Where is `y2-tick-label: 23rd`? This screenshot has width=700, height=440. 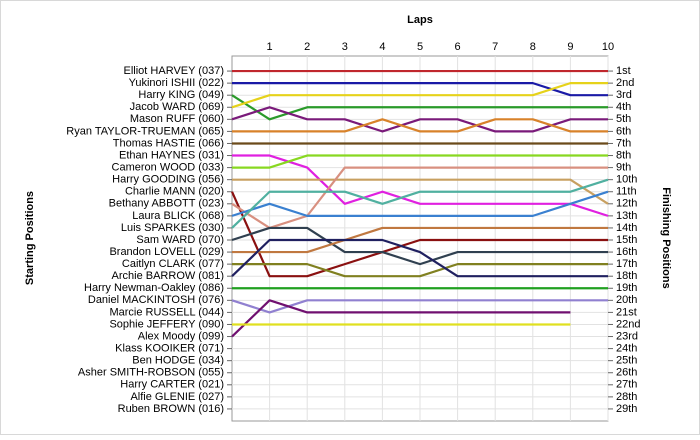 y2-tick-label: 23rd is located at coordinates (627, 336).